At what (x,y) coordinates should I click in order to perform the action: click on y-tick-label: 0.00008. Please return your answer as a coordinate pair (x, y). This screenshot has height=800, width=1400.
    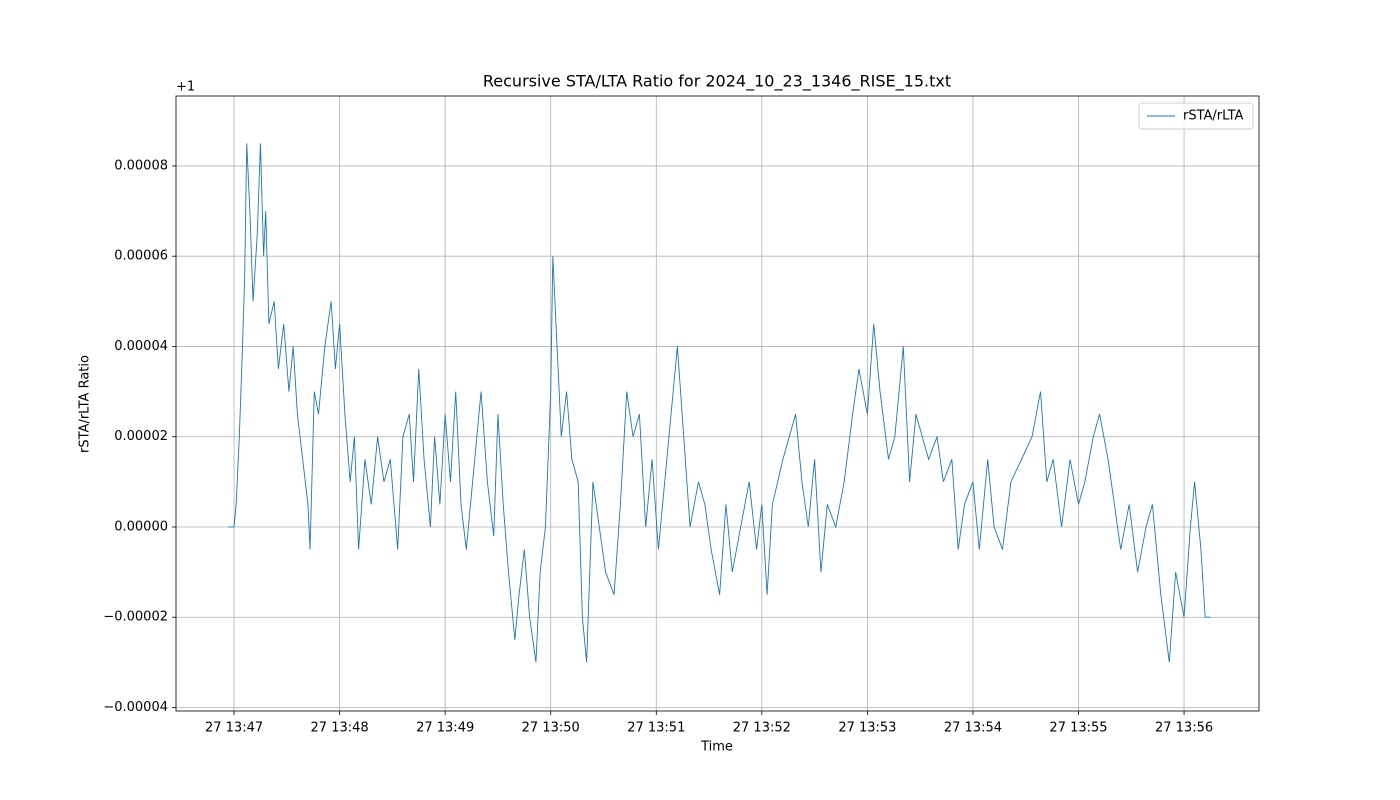
    Looking at the image, I should click on (141, 165).